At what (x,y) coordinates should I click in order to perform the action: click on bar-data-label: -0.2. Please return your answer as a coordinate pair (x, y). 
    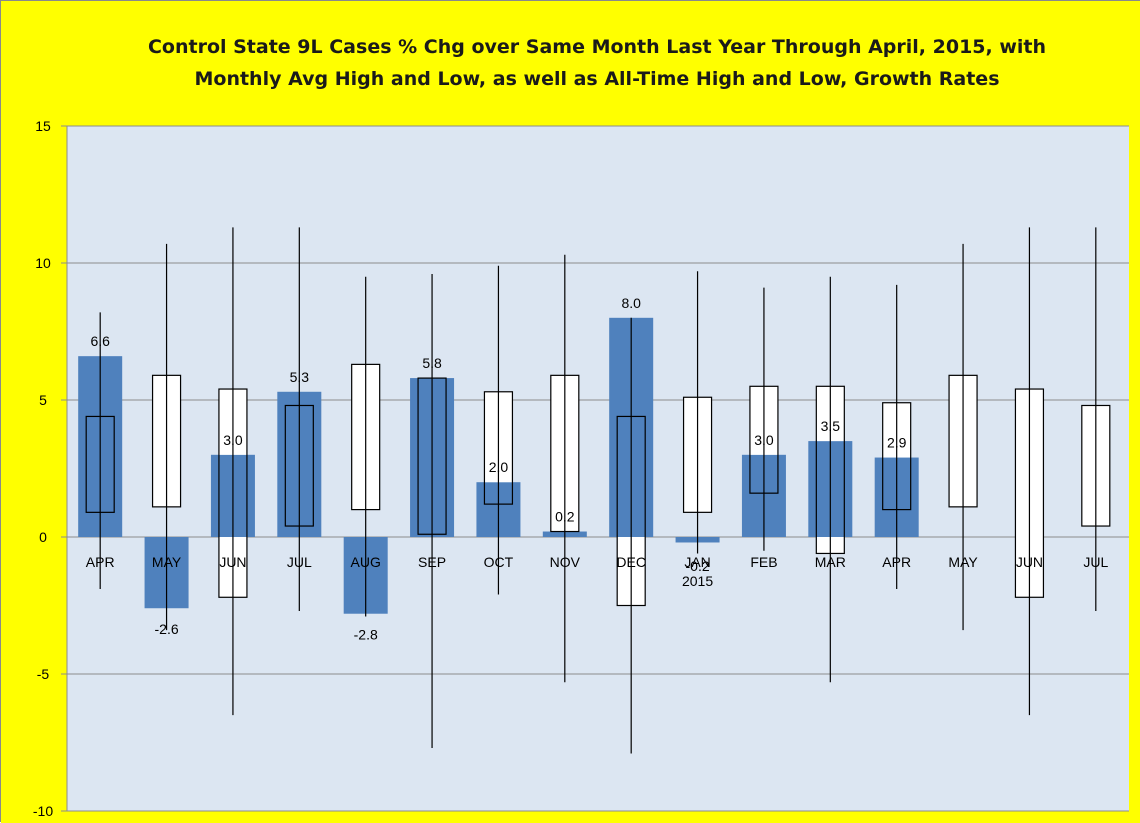
    Looking at the image, I should click on (698, 566).